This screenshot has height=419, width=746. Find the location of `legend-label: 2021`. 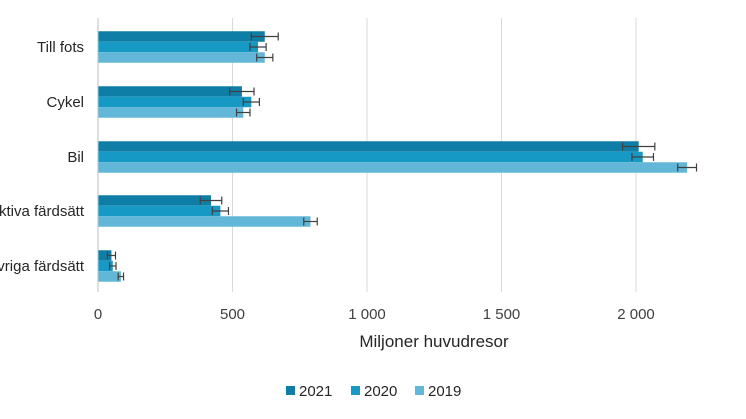

legend-label: 2021 is located at coordinates (315, 391).